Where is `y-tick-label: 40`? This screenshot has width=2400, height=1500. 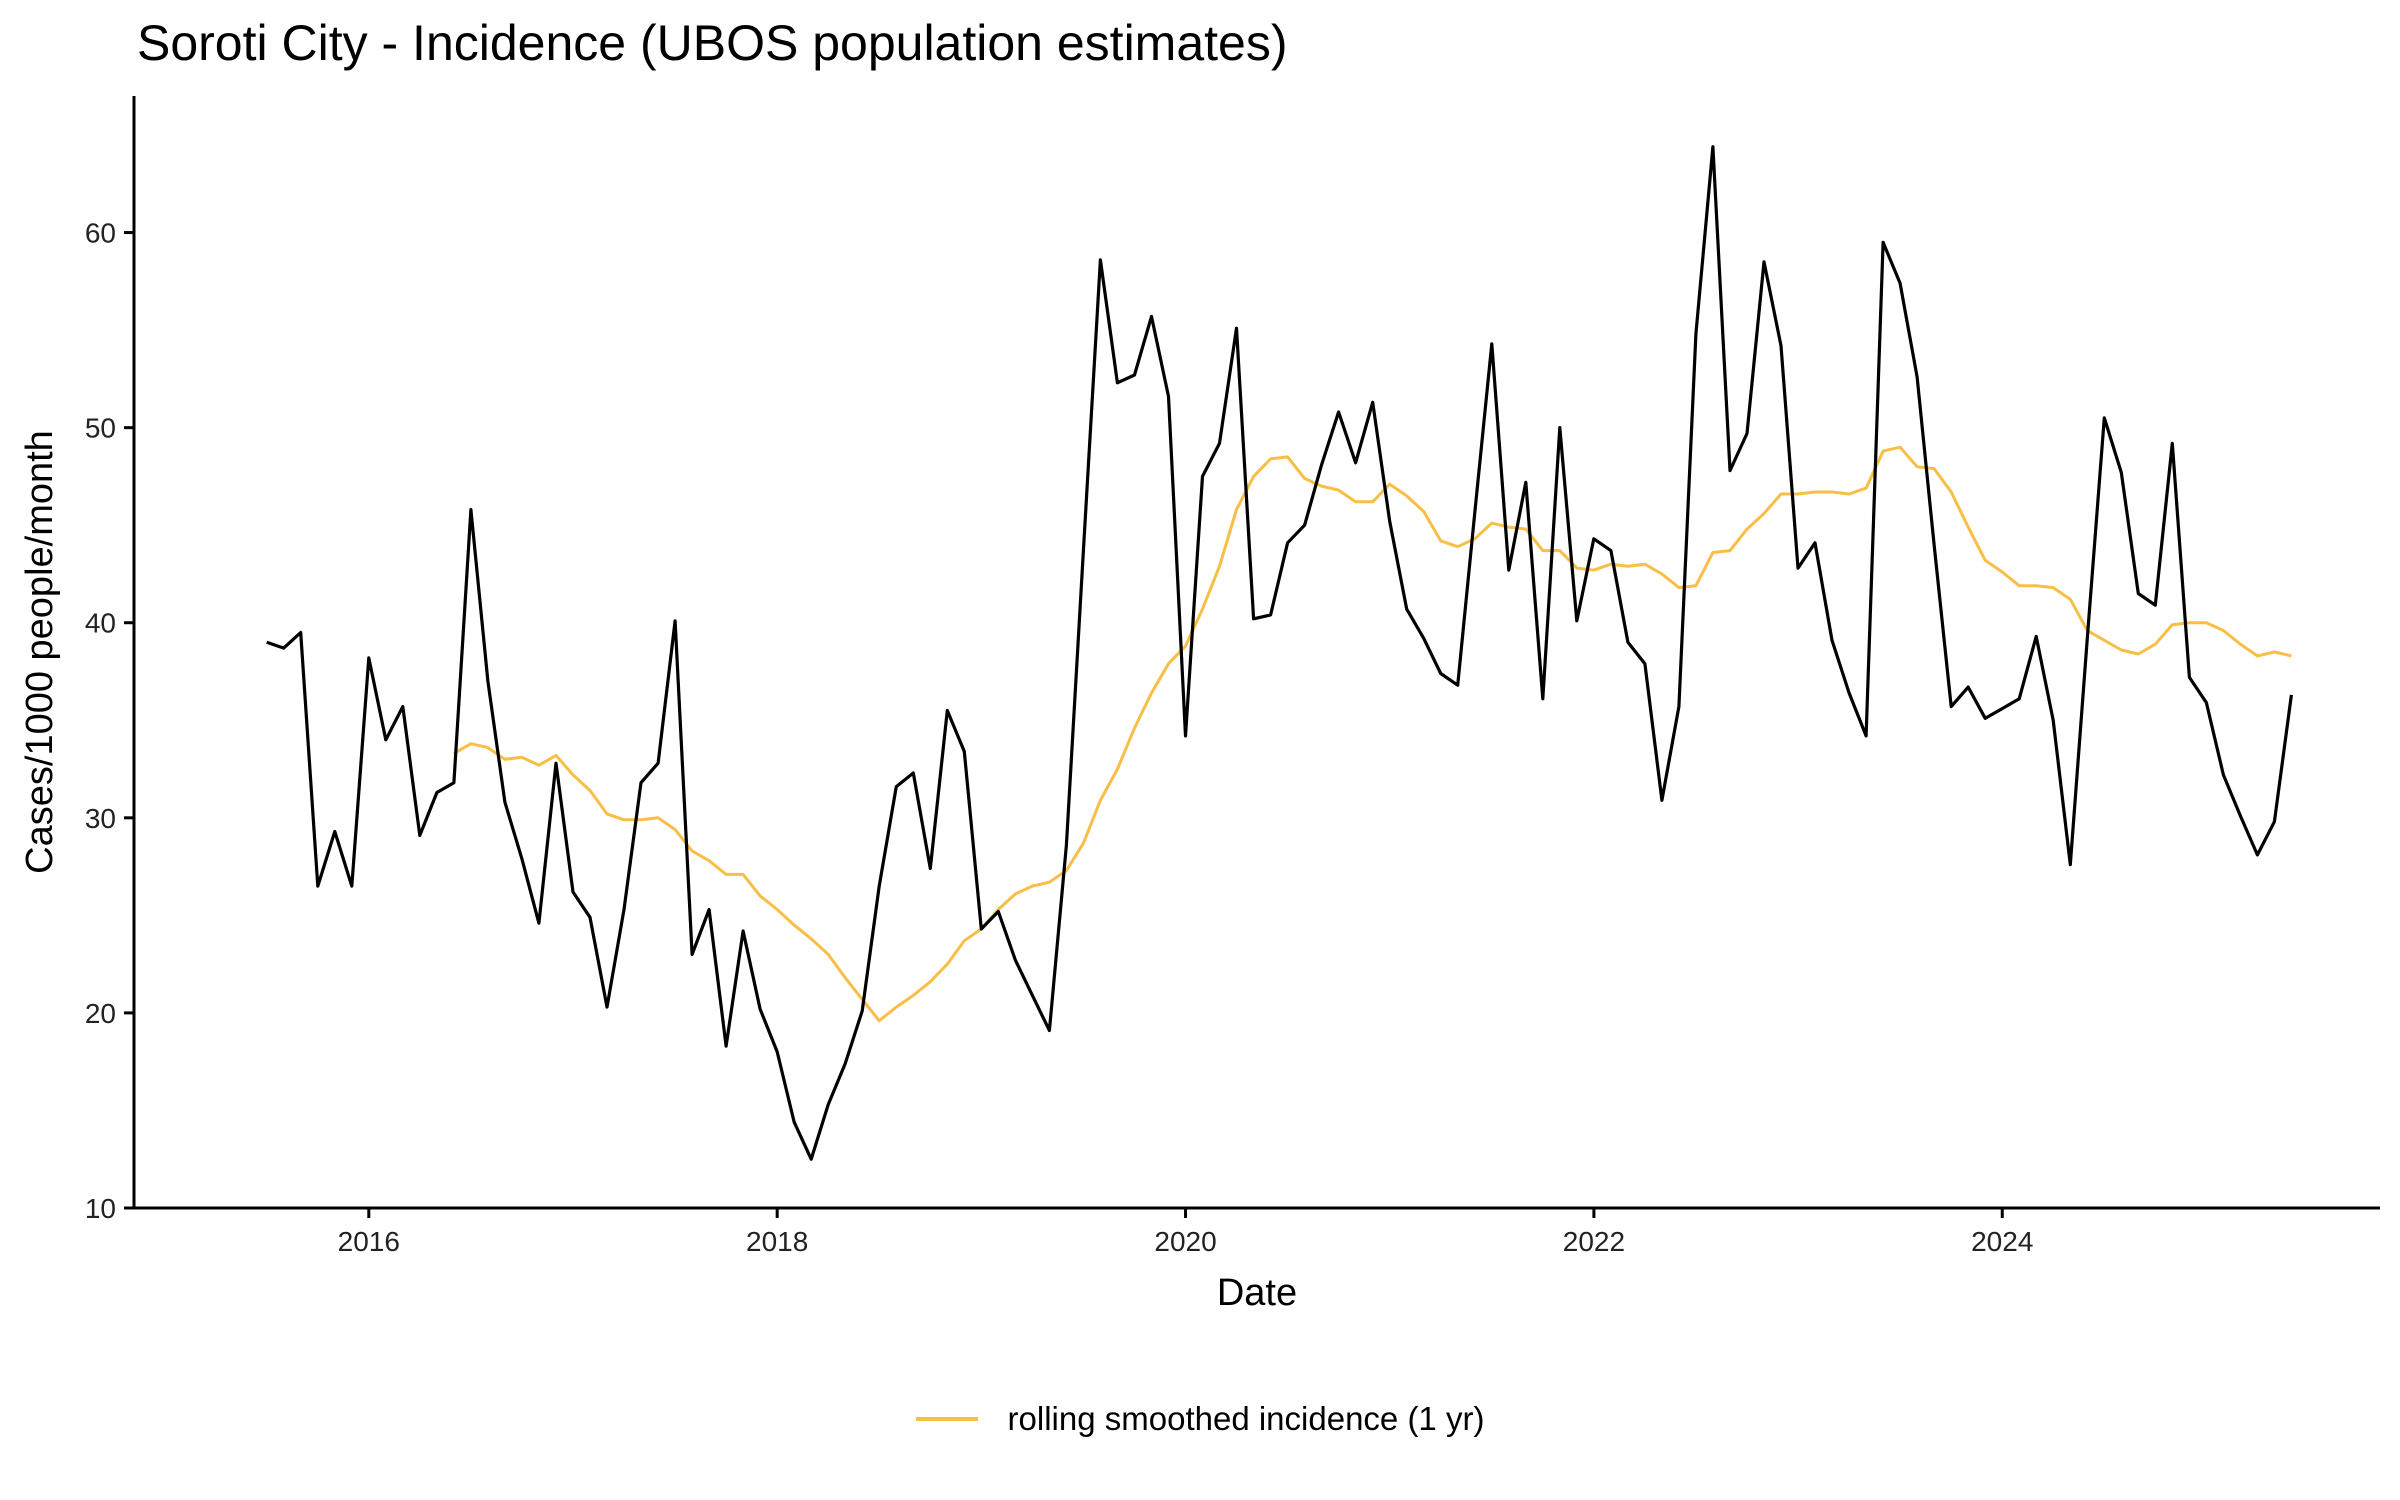 y-tick-label: 40 is located at coordinates (100, 623).